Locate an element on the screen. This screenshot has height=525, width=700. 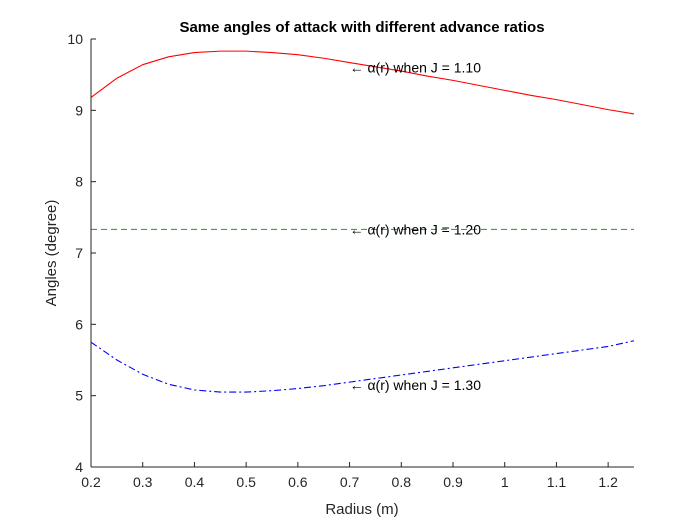
x-tick-label: 0.9 is located at coordinates (453, 482).